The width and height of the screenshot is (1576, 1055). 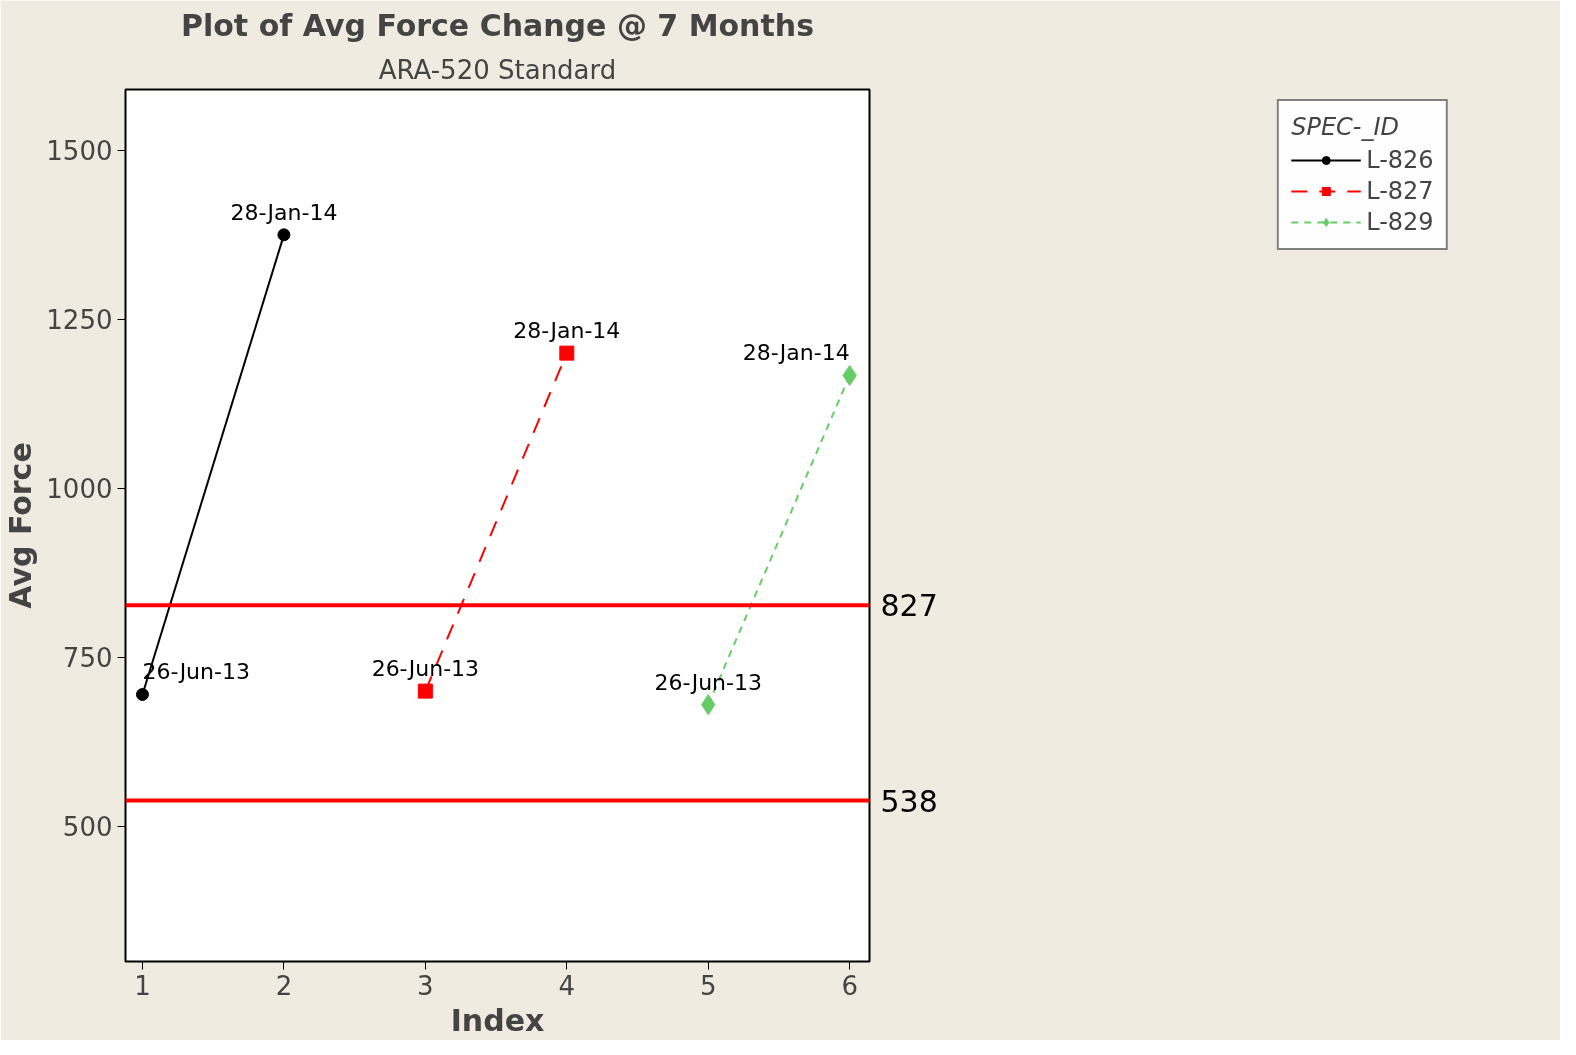 What do you see at coordinates (497, 1020) in the screenshot?
I see `x-axis-title: Index` at bounding box center [497, 1020].